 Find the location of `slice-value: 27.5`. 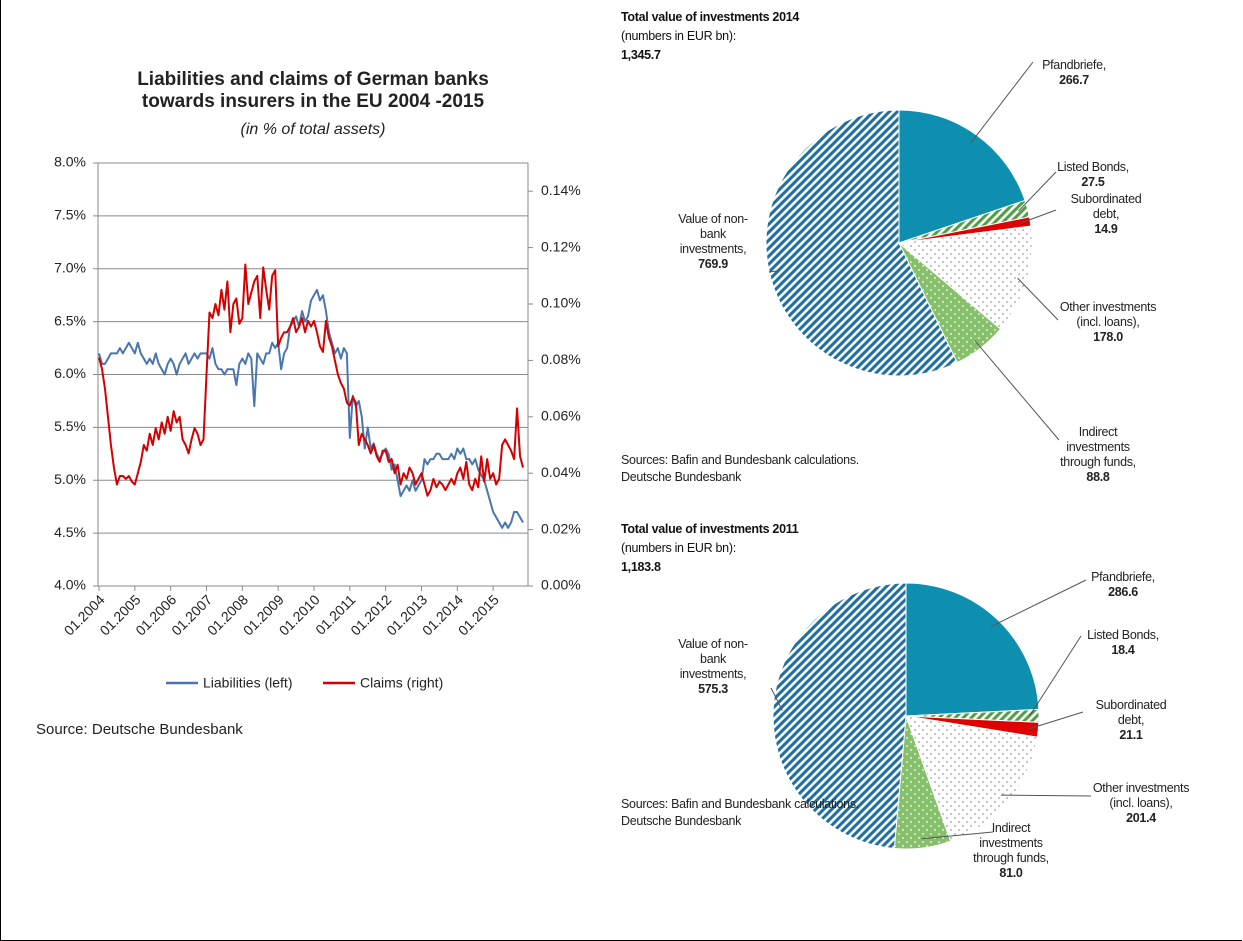

slice-value: 27.5 is located at coordinates (1093, 182).